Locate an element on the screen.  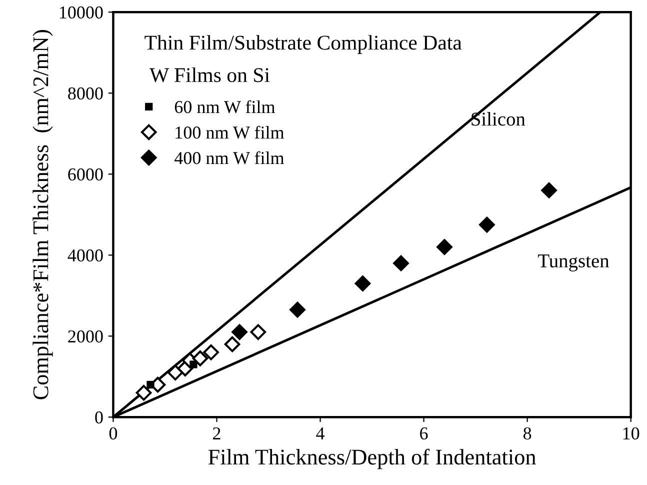
annotation: Silicon is located at coordinates (499, 119).